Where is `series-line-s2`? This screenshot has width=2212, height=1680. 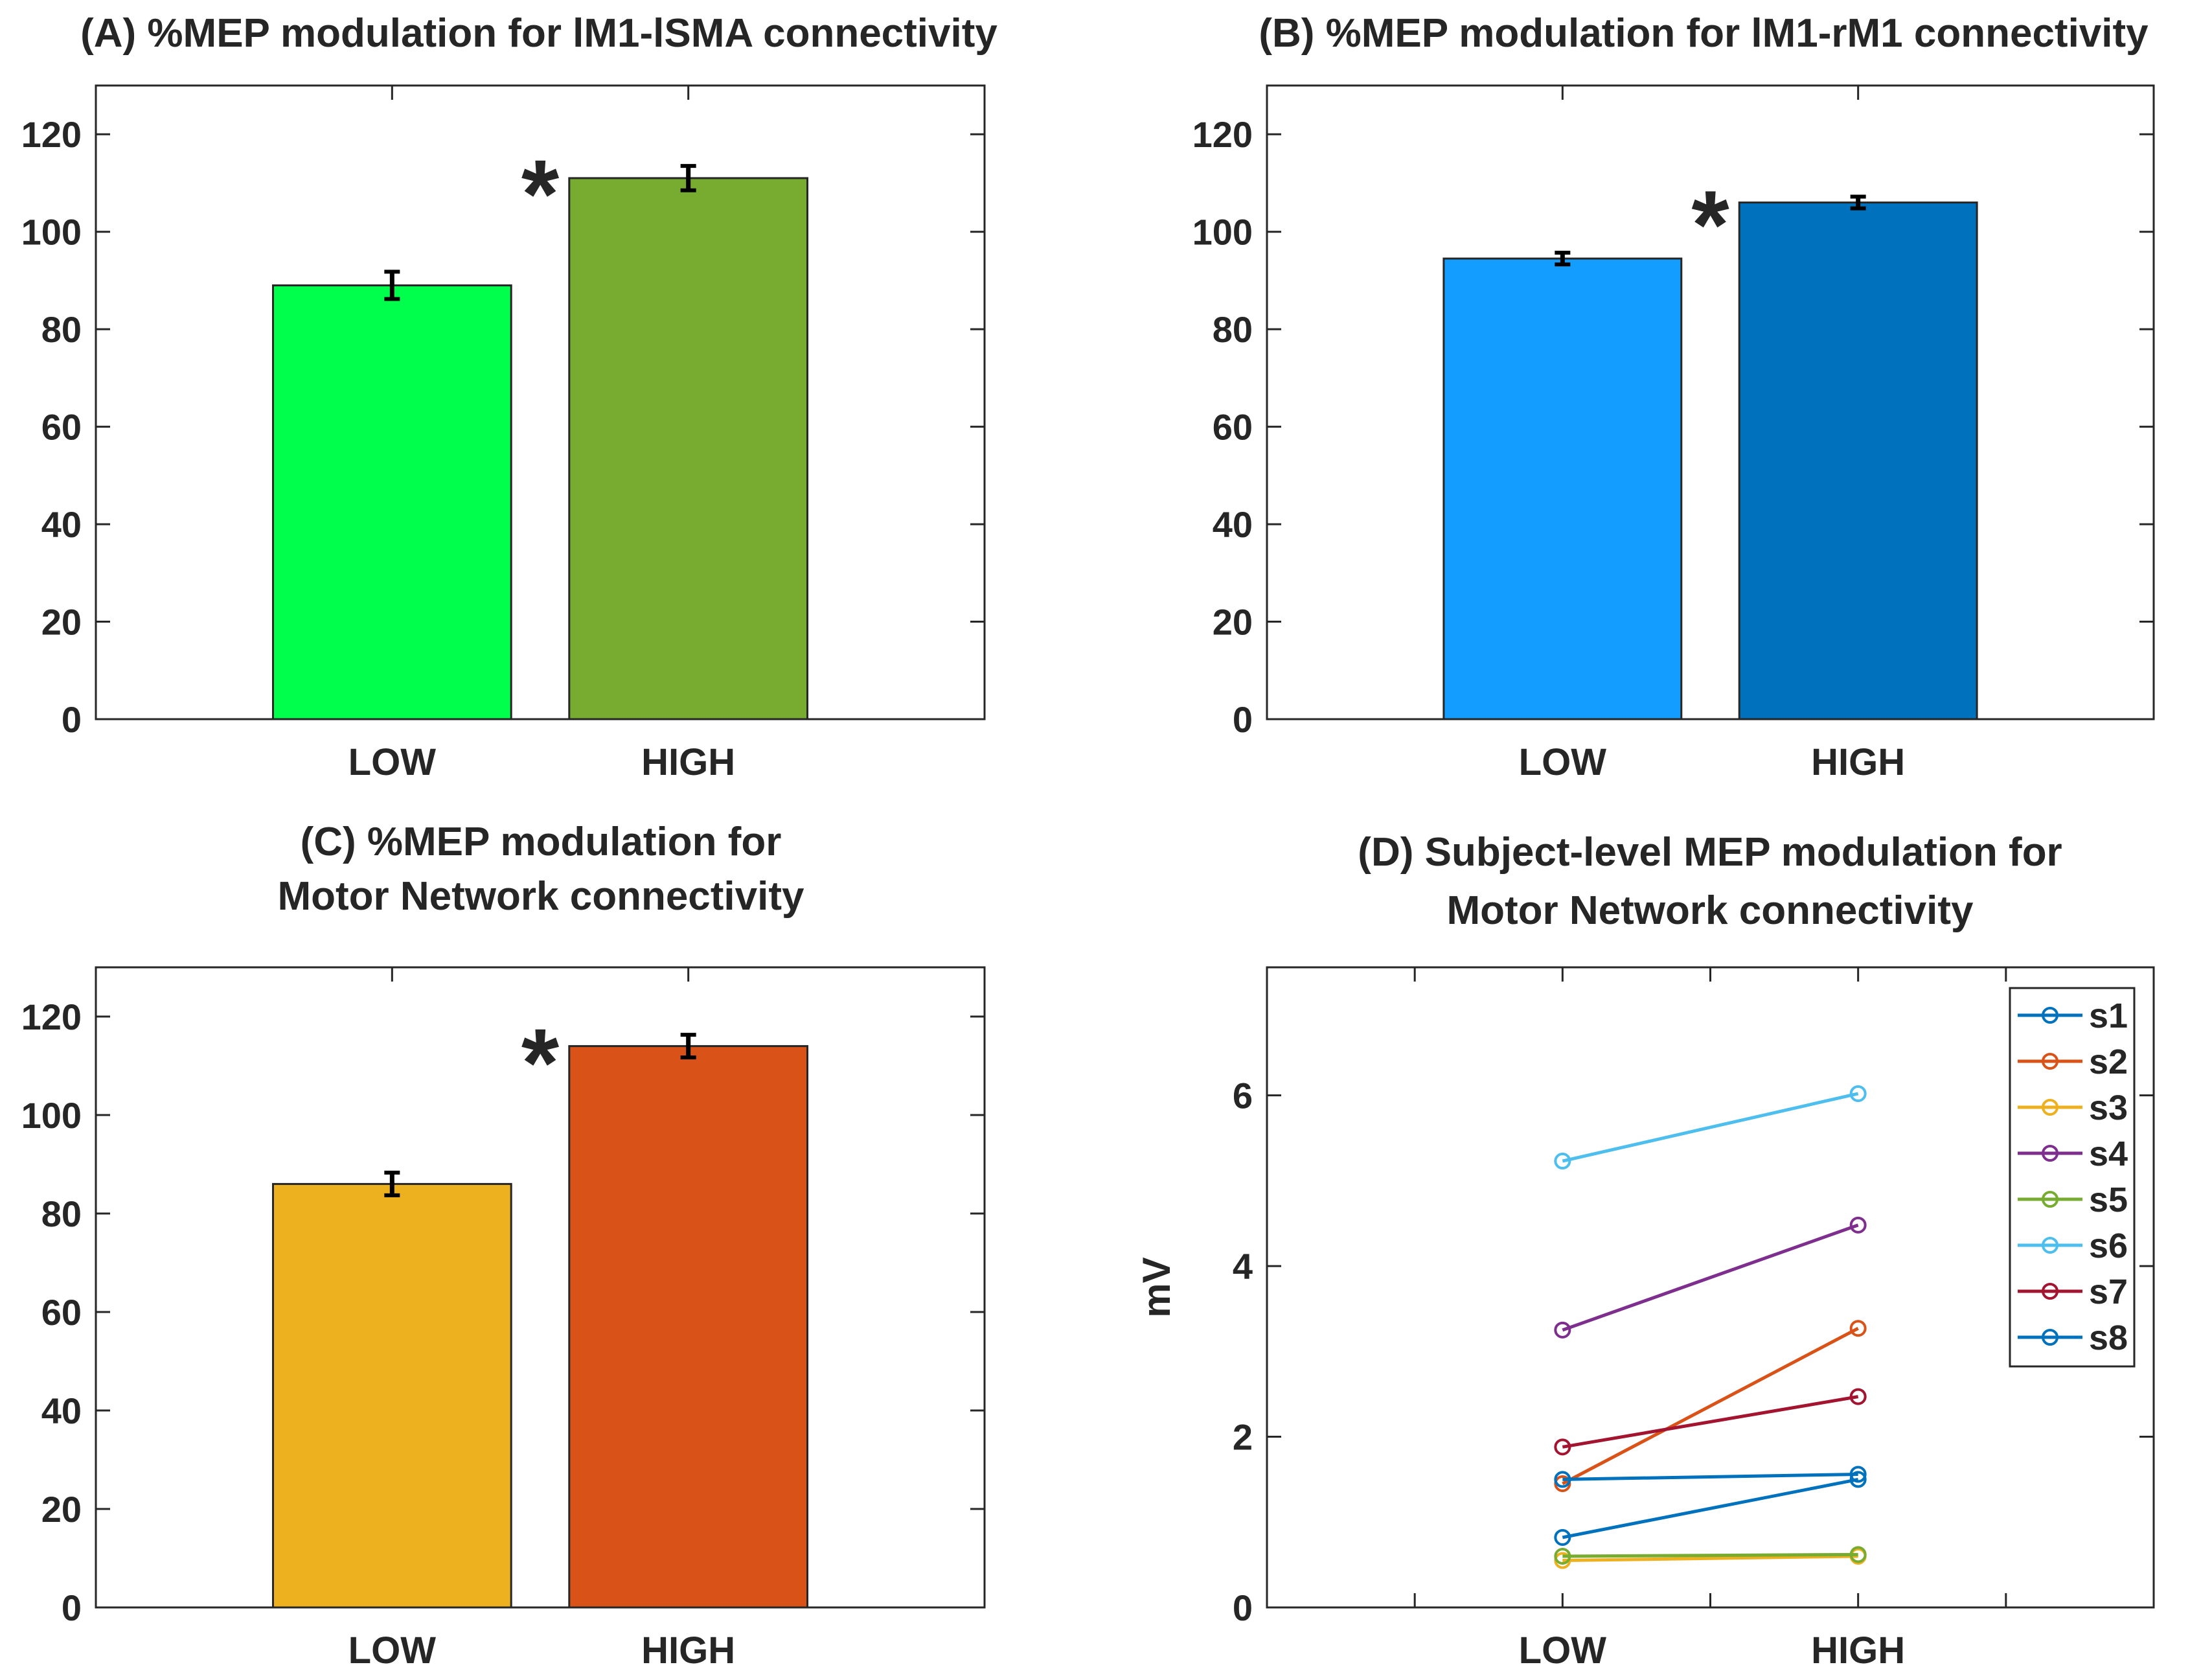 series-line-s2 is located at coordinates (1710, 1406).